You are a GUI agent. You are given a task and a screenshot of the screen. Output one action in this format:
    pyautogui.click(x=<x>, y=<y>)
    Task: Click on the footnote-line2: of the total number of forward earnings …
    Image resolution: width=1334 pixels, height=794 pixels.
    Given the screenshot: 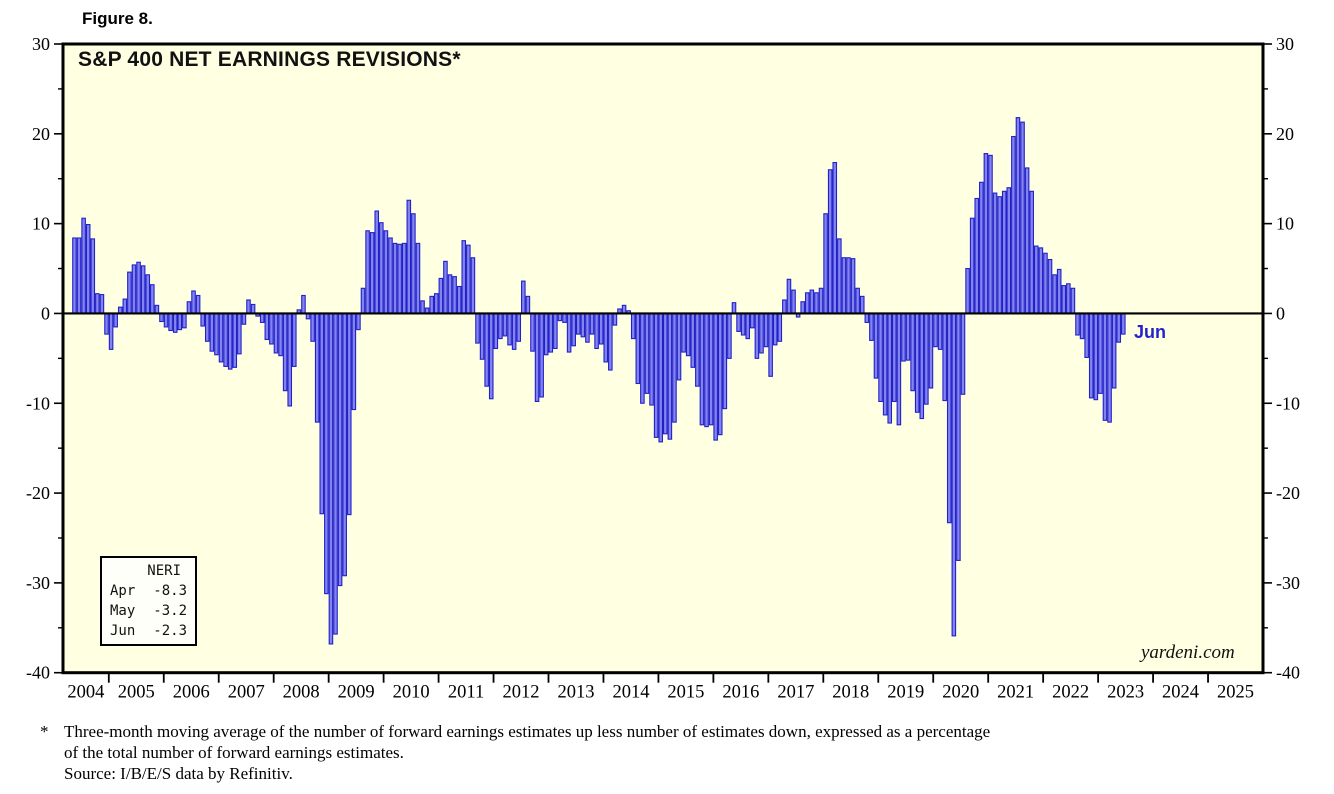 What is the action you would take?
    pyautogui.click(x=234, y=753)
    